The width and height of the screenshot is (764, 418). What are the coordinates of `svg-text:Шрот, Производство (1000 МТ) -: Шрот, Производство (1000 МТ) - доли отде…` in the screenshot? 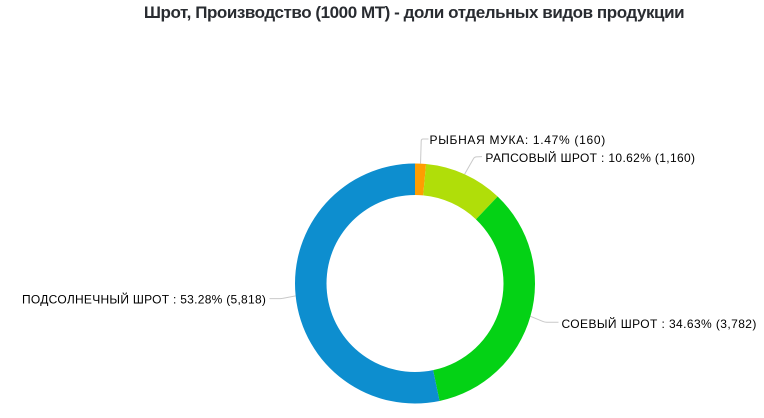 It's located at (414, 12).